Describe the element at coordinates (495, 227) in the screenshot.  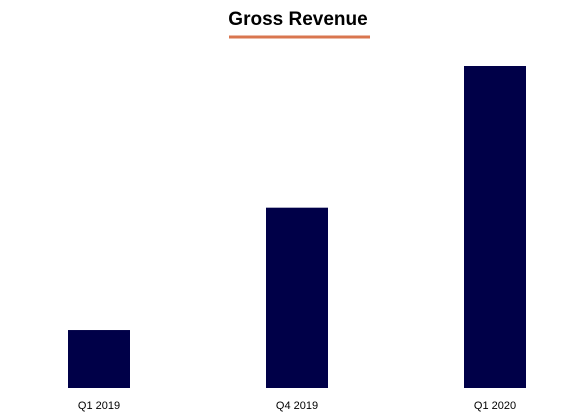
I see `bar-q1-2020` at that location.